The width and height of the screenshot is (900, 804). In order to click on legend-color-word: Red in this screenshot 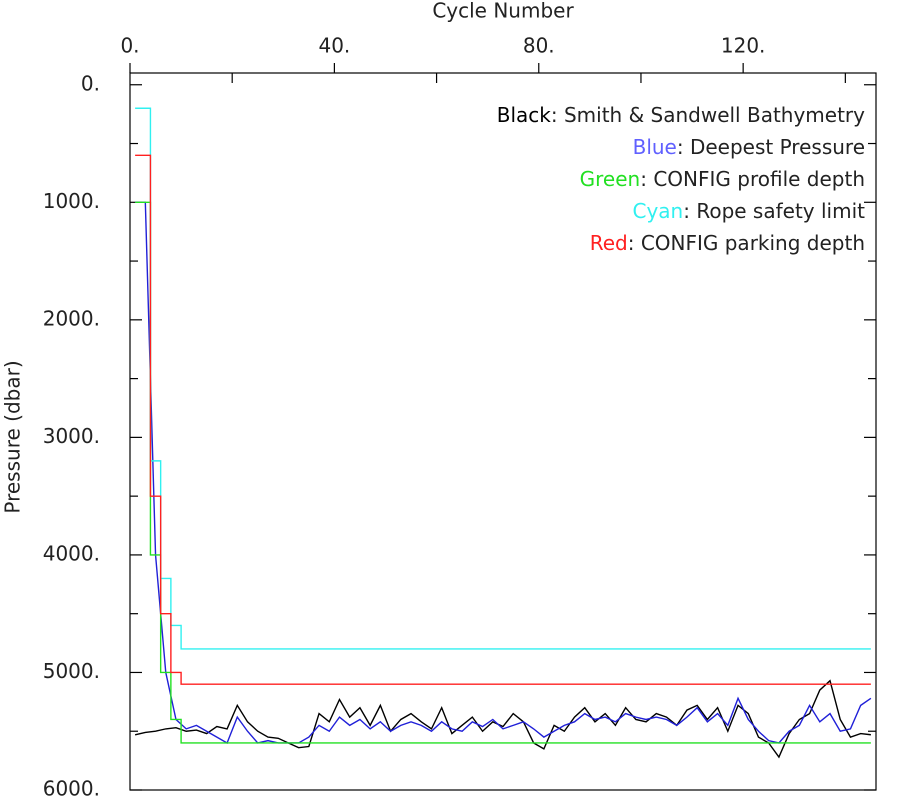, I will do `click(609, 243)`.